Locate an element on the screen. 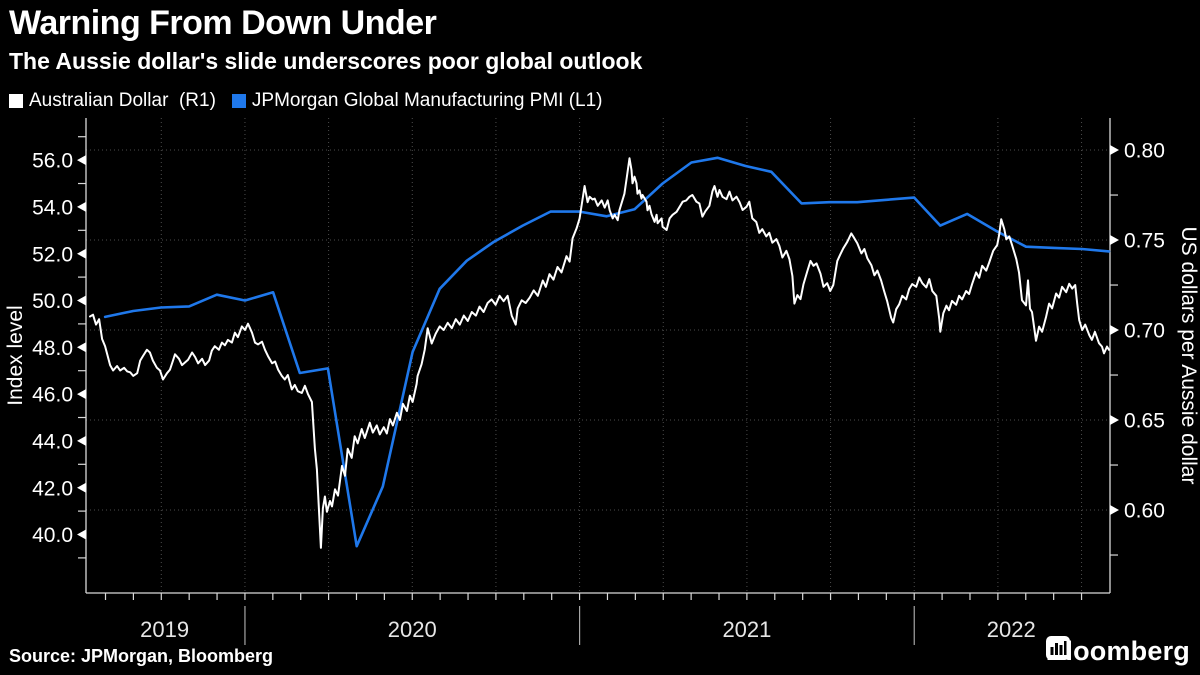 This screenshot has width=1200, height=675. legend-label-aud: Australian Dollar (R1) is located at coordinates (122, 100).